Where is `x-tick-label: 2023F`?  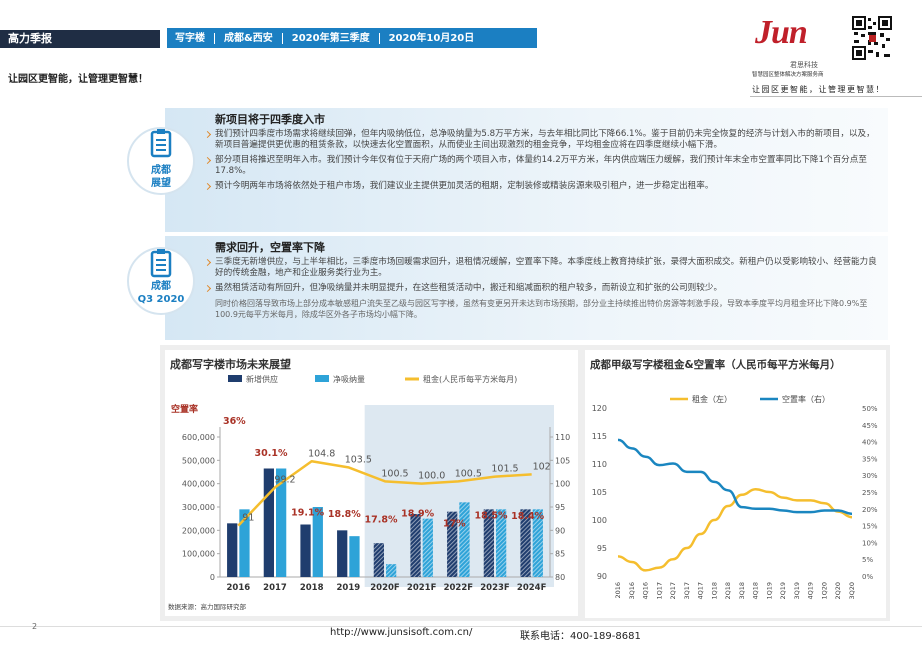
x-tick-label: 2023F is located at coordinates (495, 588).